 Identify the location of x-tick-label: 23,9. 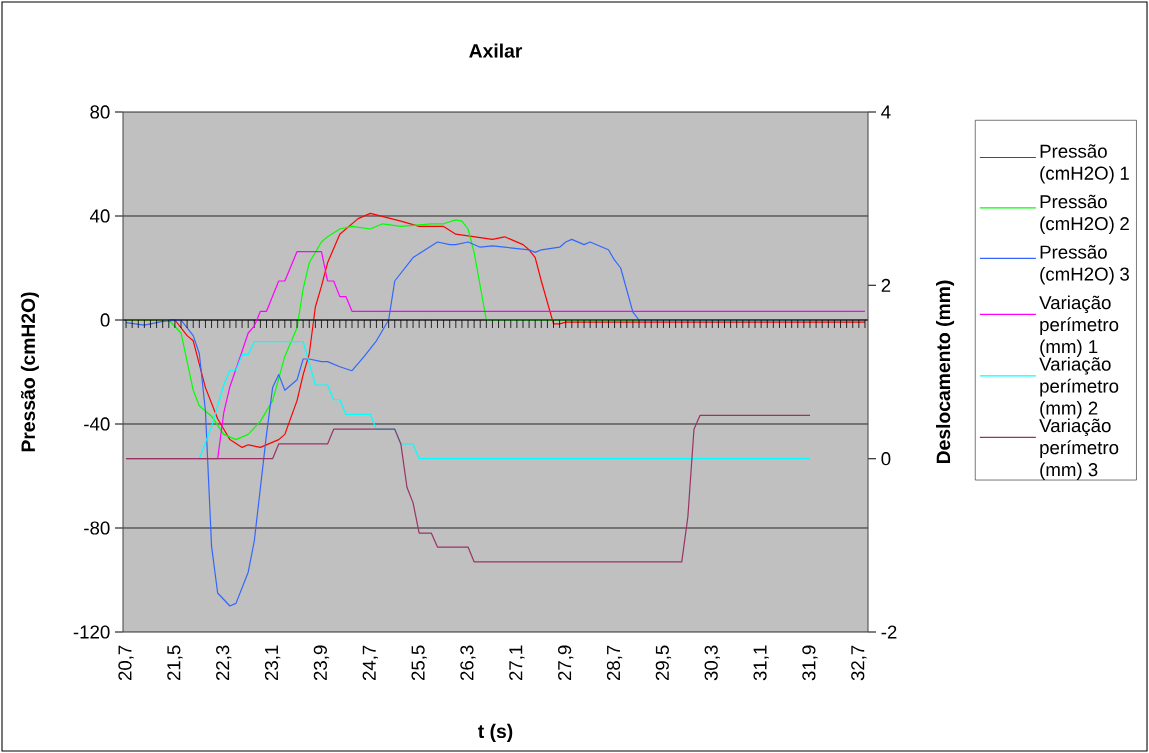
(321, 663).